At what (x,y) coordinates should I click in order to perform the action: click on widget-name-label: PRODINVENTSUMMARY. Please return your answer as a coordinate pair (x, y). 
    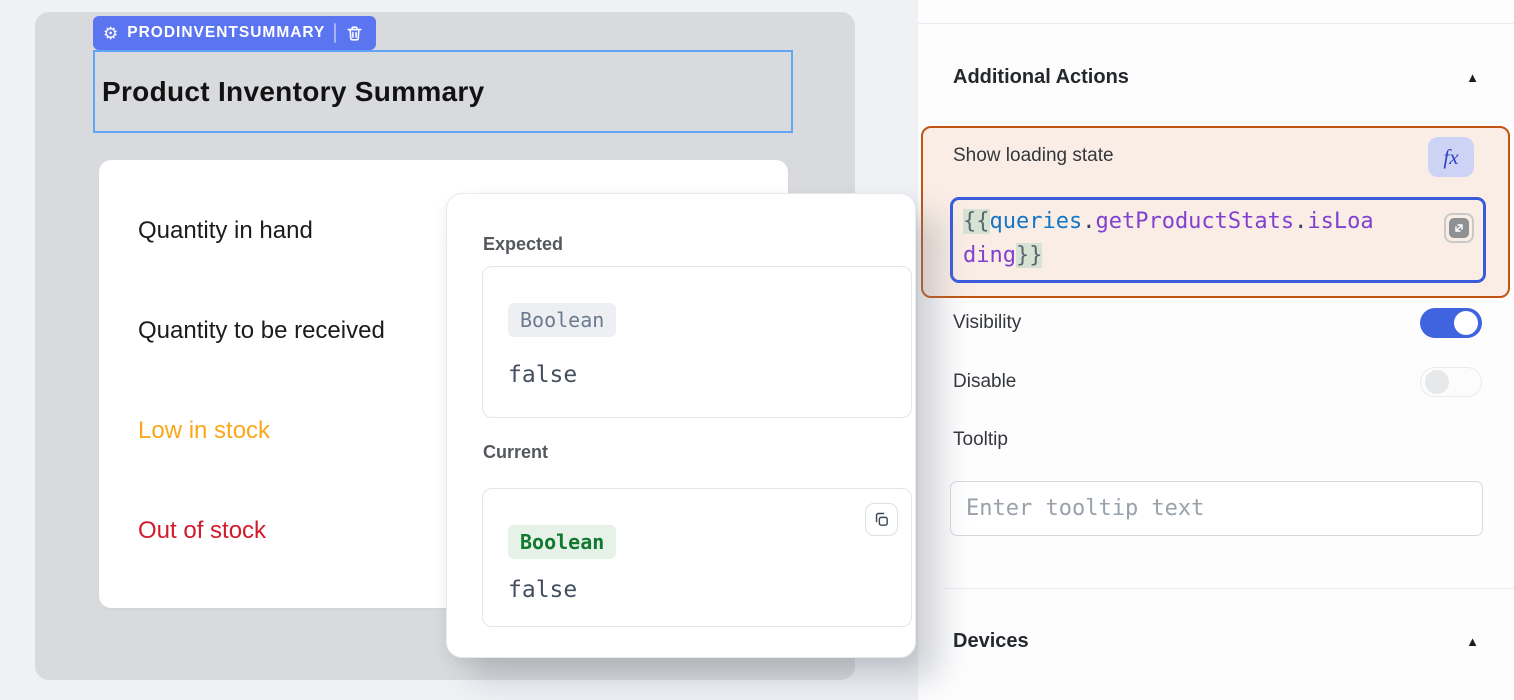
    Looking at the image, I should click on (226, 32).